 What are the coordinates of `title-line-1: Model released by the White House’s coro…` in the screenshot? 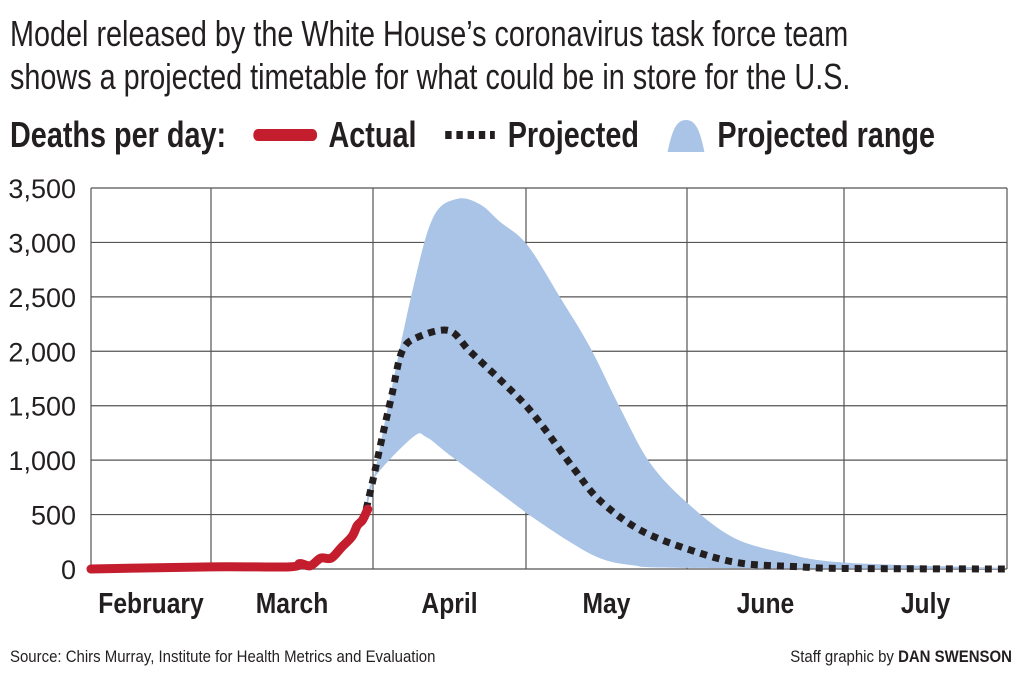 It's located at (429, 33).